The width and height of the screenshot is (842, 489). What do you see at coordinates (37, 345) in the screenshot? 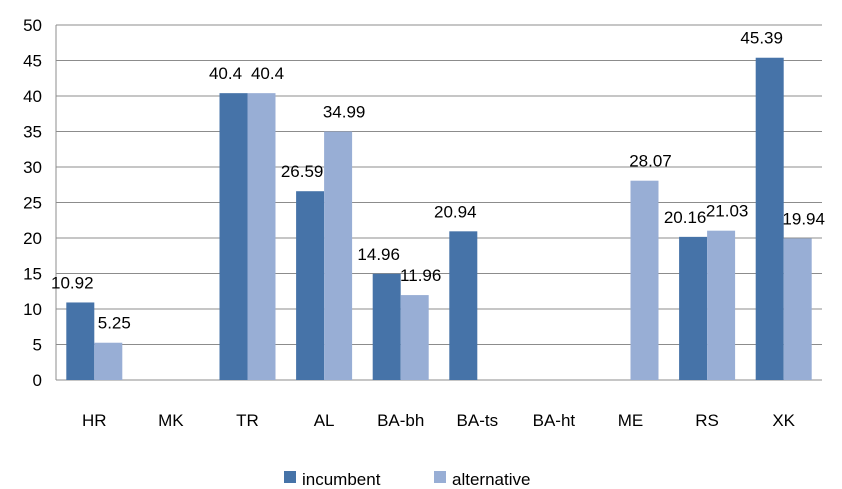
I see `y-tick-label-5: 5` at bounding box center [37, 345].